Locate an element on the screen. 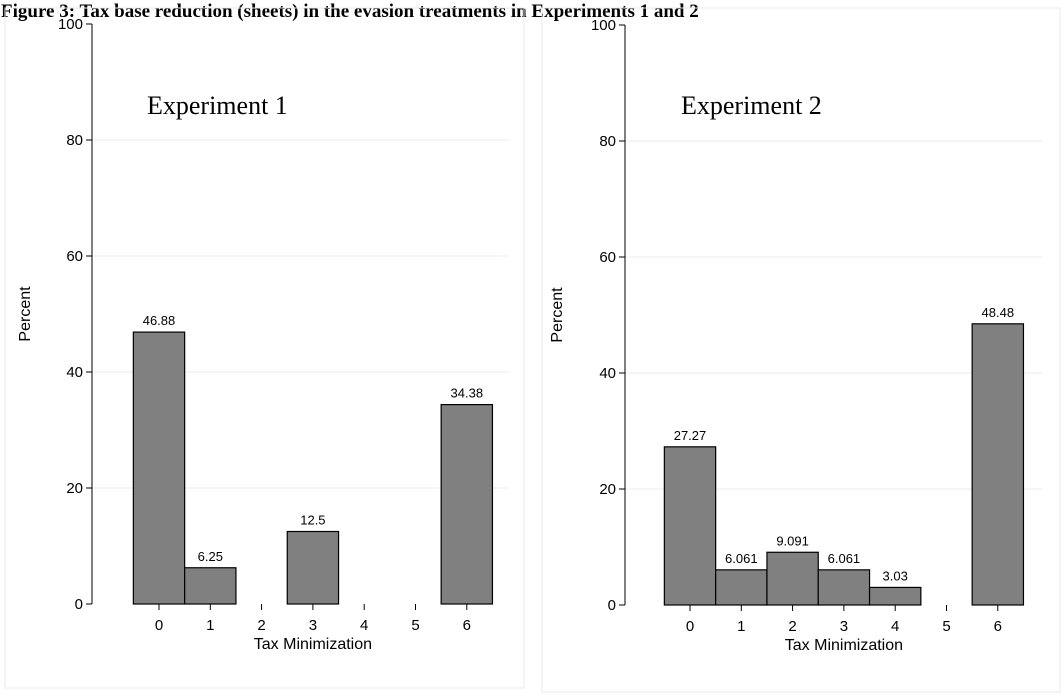  bar-label-x6: 34.38 is located at coordinates (467, 393).